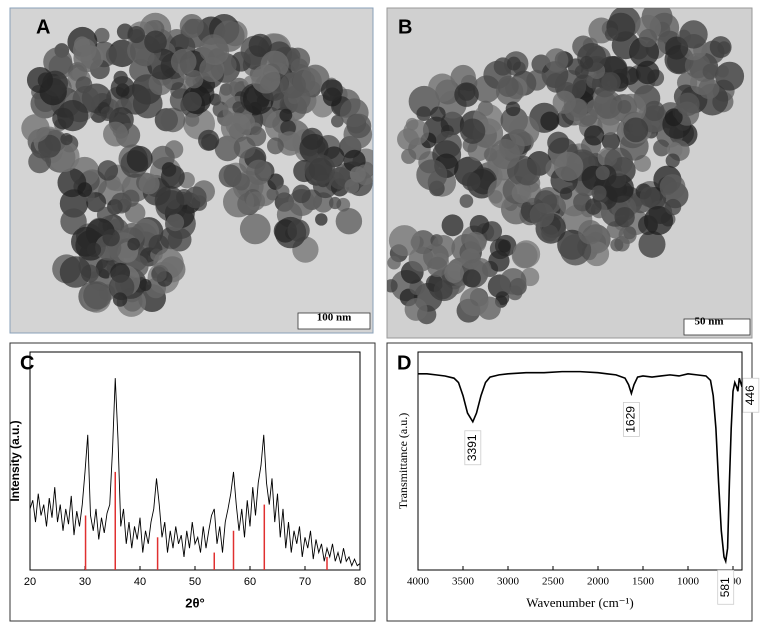 Image resolution: width=762 pixels, height=628 pixels. Describe the element at coordinates (43, 27) in the screenshot. I see `panel-label: A` at that location.